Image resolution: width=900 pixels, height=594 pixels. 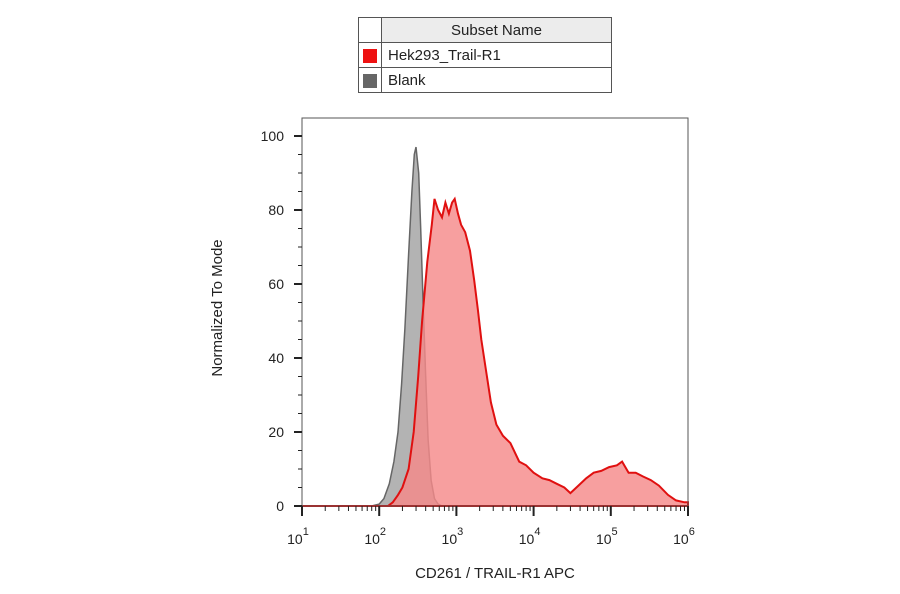 What do you see at coordinates (276, 210) in the screenshot?
I see `y-tick-label: 80` at bounding box center [276, 210].